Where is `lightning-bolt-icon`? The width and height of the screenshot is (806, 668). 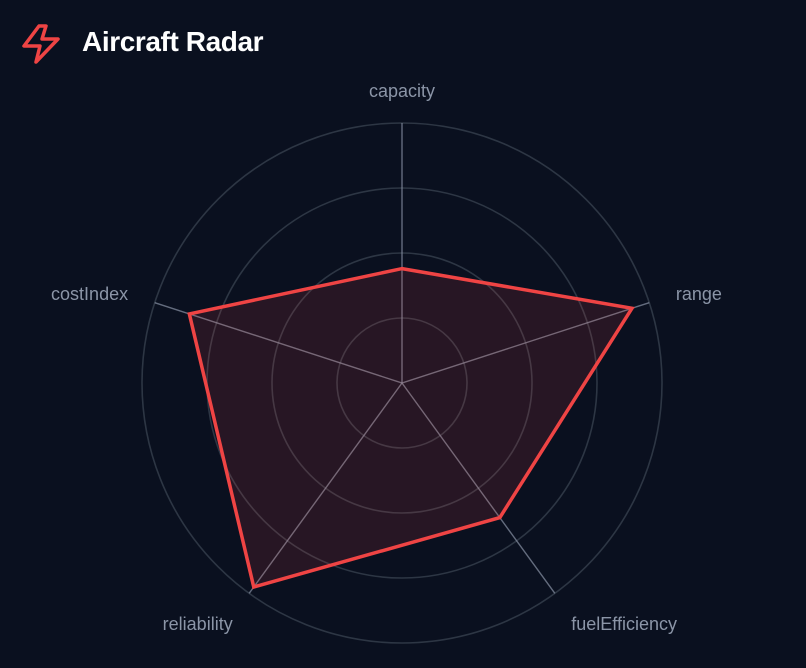
lightning-bolt-icon is located at coordinates (41, 44).